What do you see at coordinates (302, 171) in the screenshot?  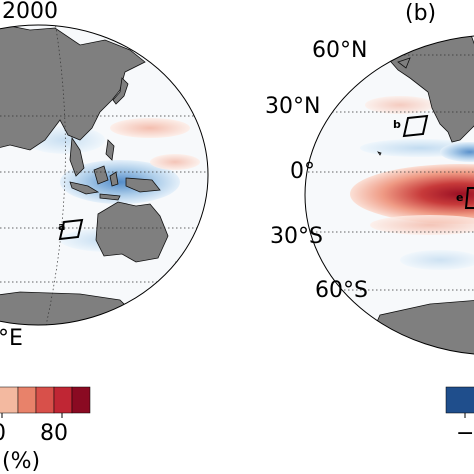 I see `lat-label-0: 0°` at bounding box center [302, 171].